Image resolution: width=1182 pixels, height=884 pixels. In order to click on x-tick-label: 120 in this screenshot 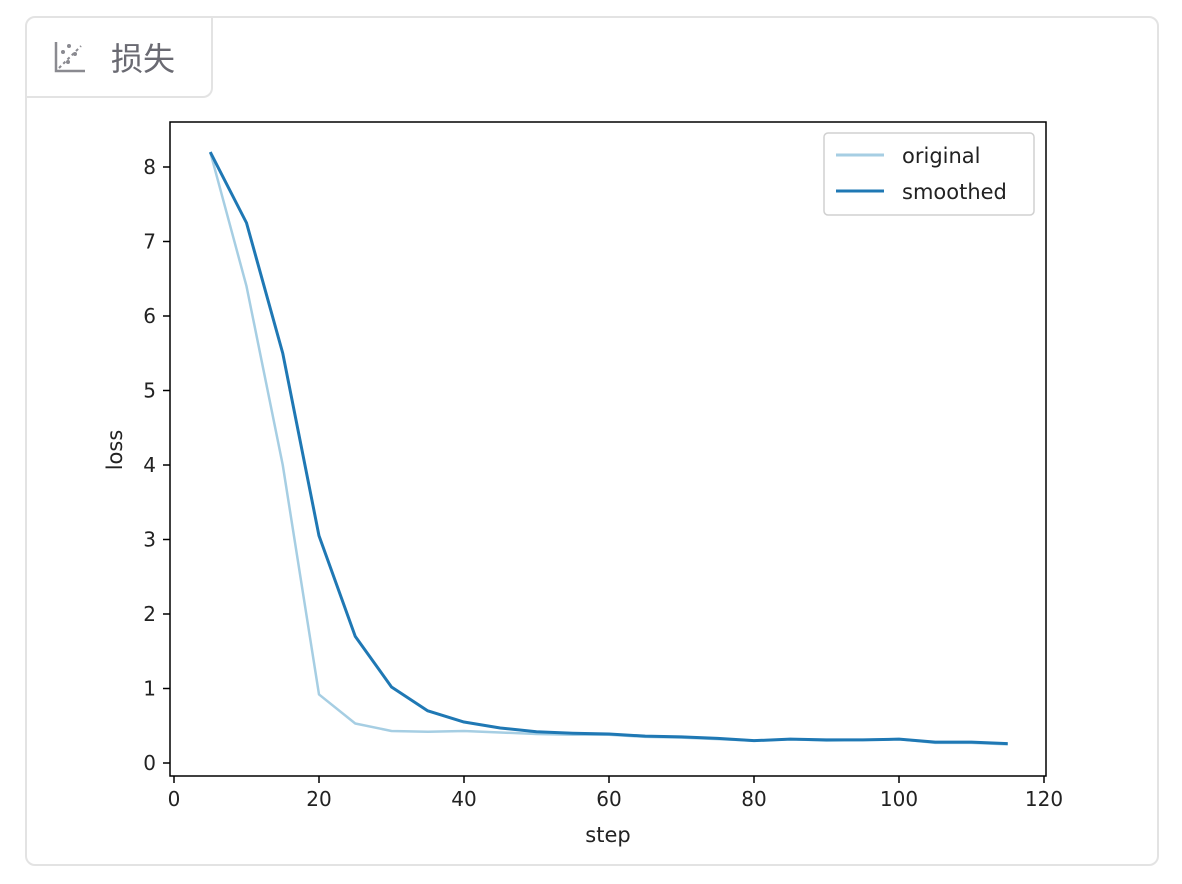, I will do `click(1044, 799)`.